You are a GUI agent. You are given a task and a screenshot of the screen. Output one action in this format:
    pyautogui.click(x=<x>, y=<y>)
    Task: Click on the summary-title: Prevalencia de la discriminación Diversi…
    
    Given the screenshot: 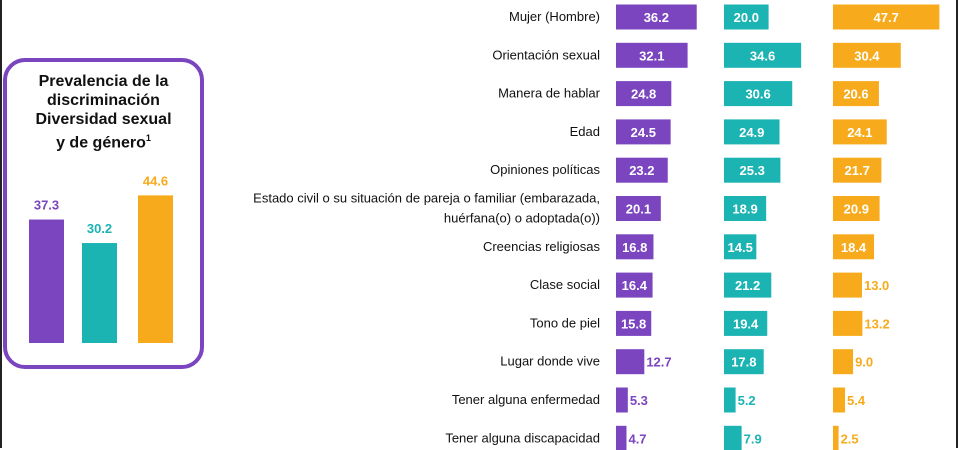 What is the action you would take?
    pyautogui.click(x=103, y=112)
    